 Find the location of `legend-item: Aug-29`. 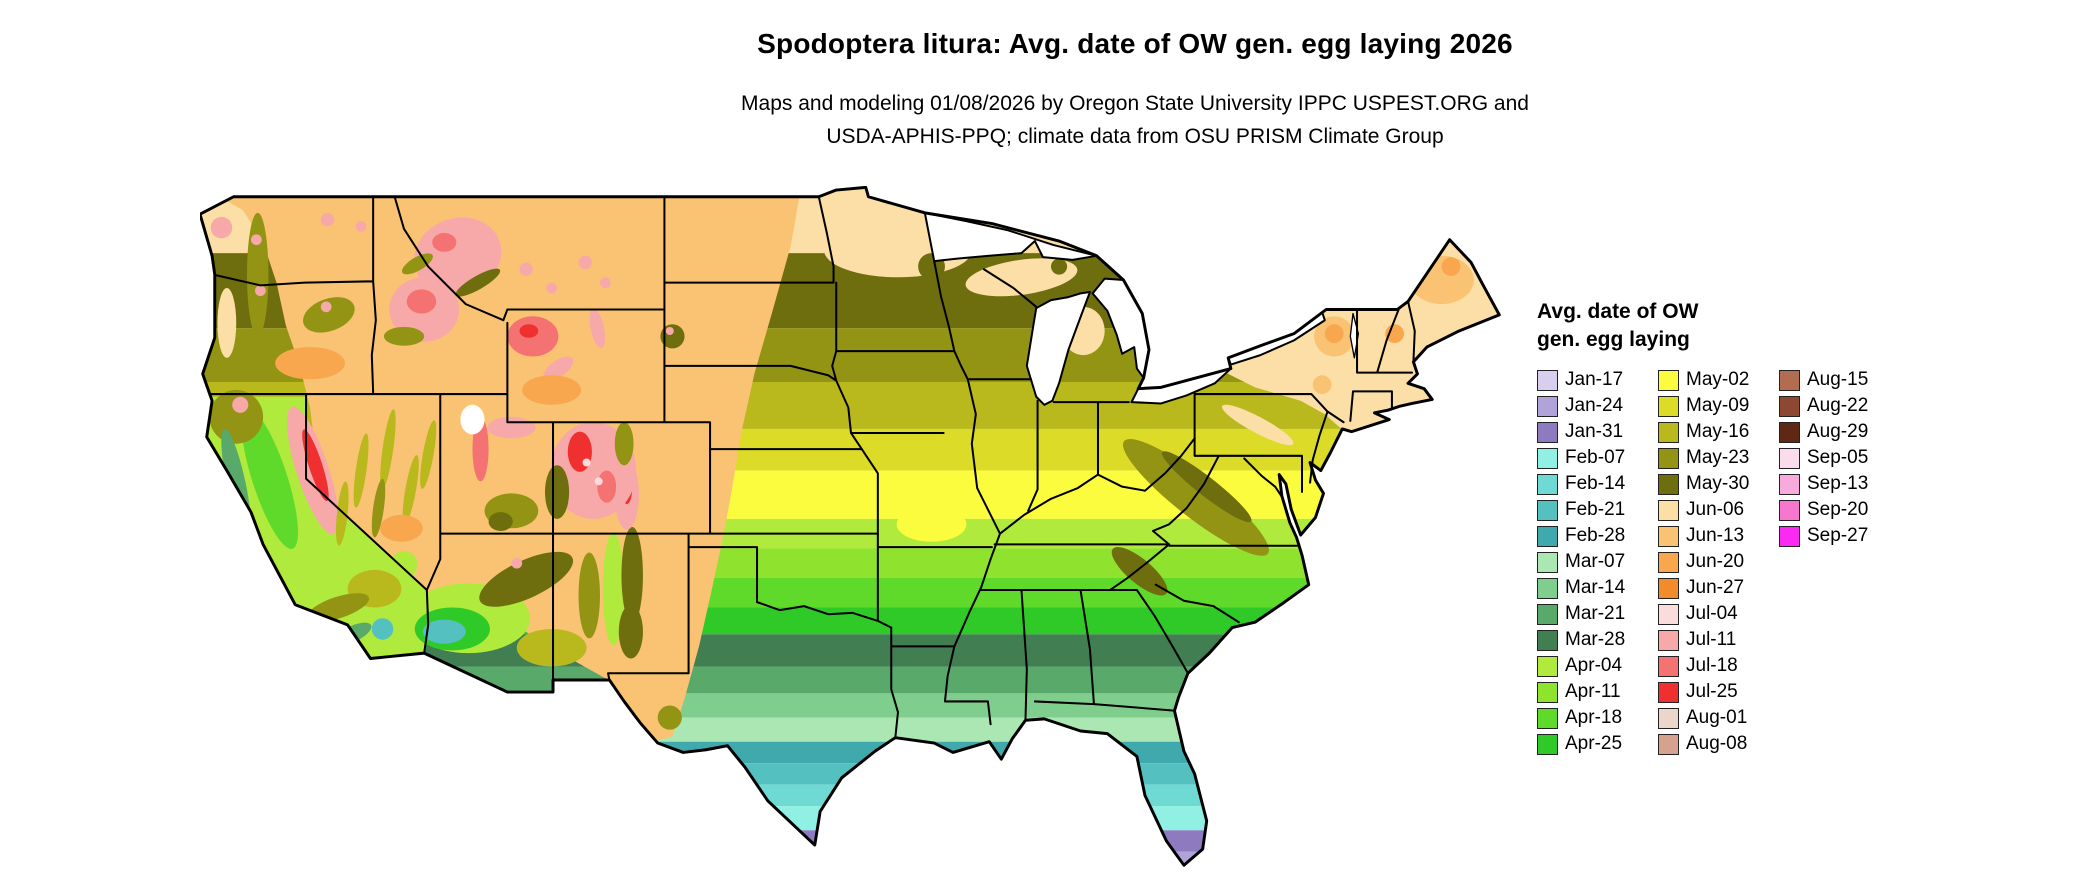

legend-item: Aug-29 is located at coordinates (1839, 432).